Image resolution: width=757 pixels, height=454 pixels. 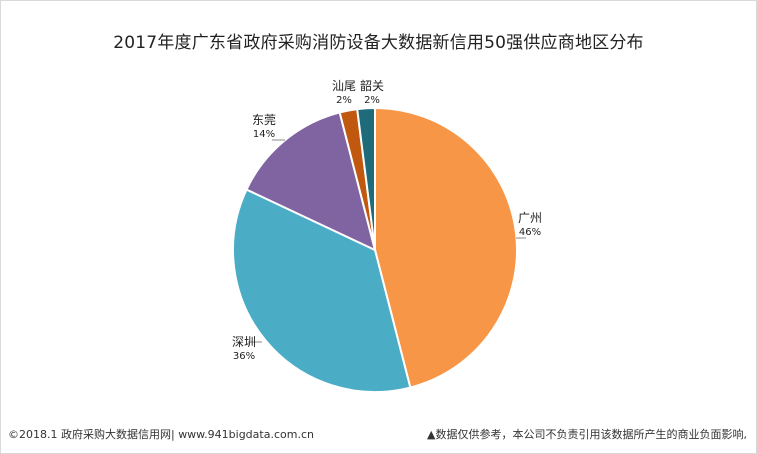 I want to click on slice-value-3: 2%, so click(x=344, y=100).